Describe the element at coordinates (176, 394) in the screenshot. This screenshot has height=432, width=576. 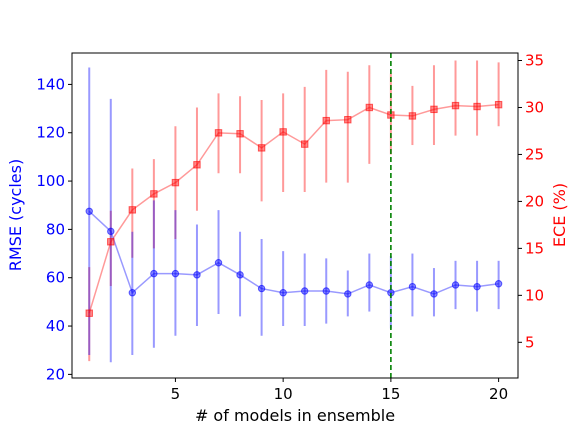
I see `x-tick-label: 5` at that location.